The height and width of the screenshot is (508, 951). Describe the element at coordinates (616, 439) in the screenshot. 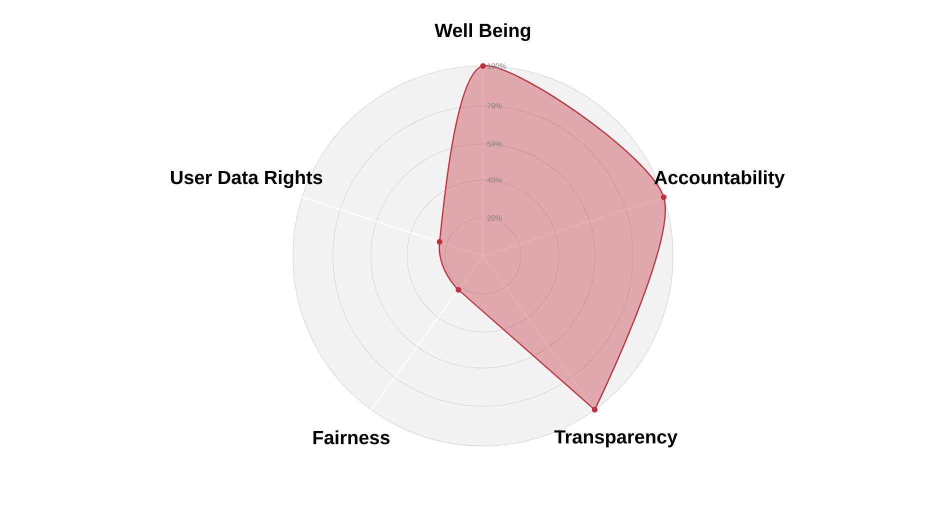

I see `spoke-label: Transparency` at that location.